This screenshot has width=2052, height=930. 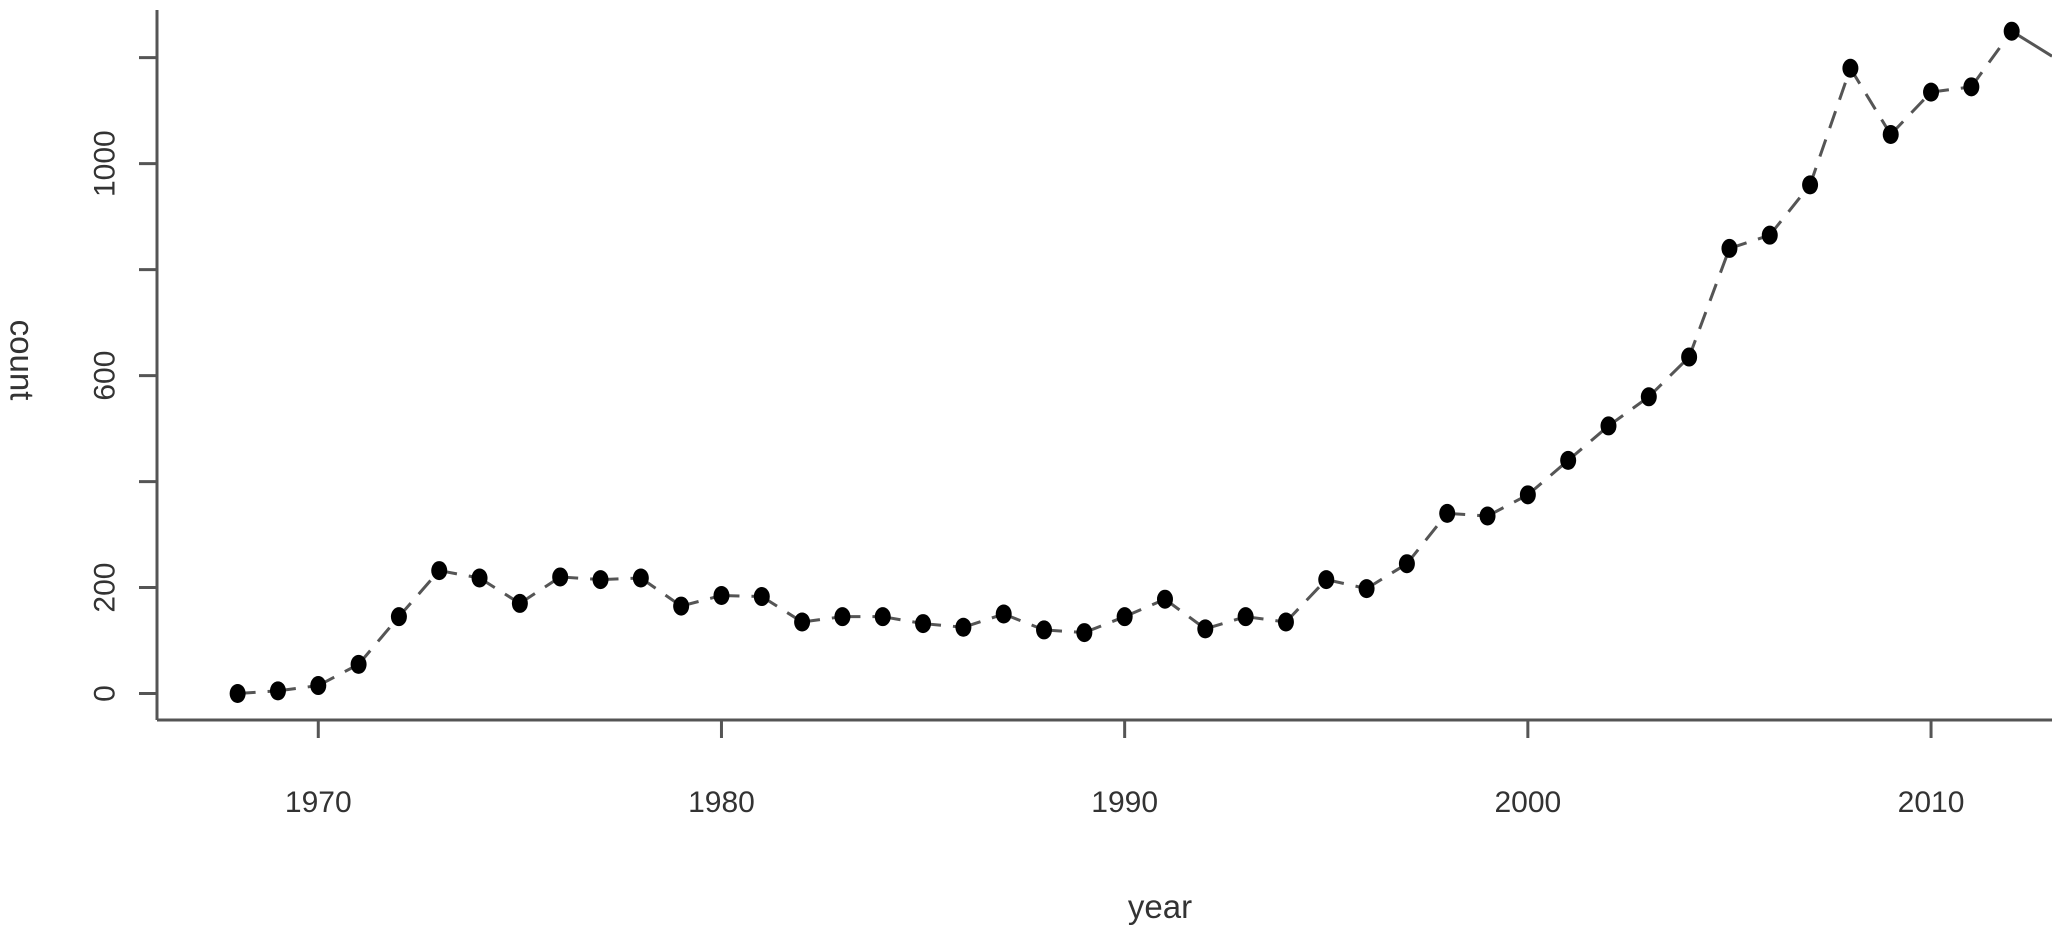 What do you see at coordinates (22, 360) in the screenshot?
I see `y-axis-label: count` at bounding box center [22, 360].